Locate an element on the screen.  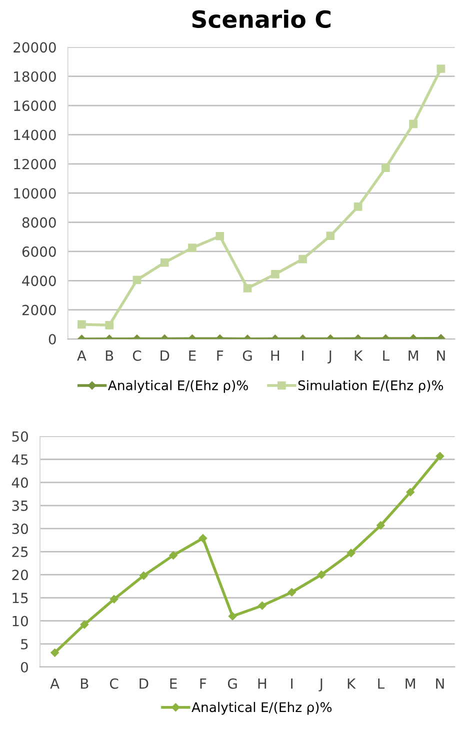
y-tick-label: 45 is located at coordinates (20, 459).